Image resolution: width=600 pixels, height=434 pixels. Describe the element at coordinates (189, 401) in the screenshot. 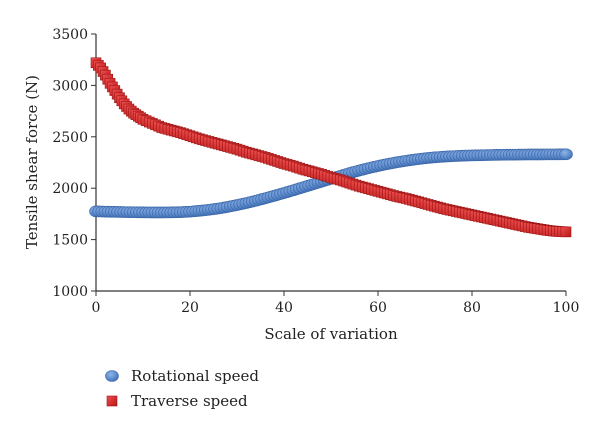

I see `legend-label: Traverse speed` at that location.